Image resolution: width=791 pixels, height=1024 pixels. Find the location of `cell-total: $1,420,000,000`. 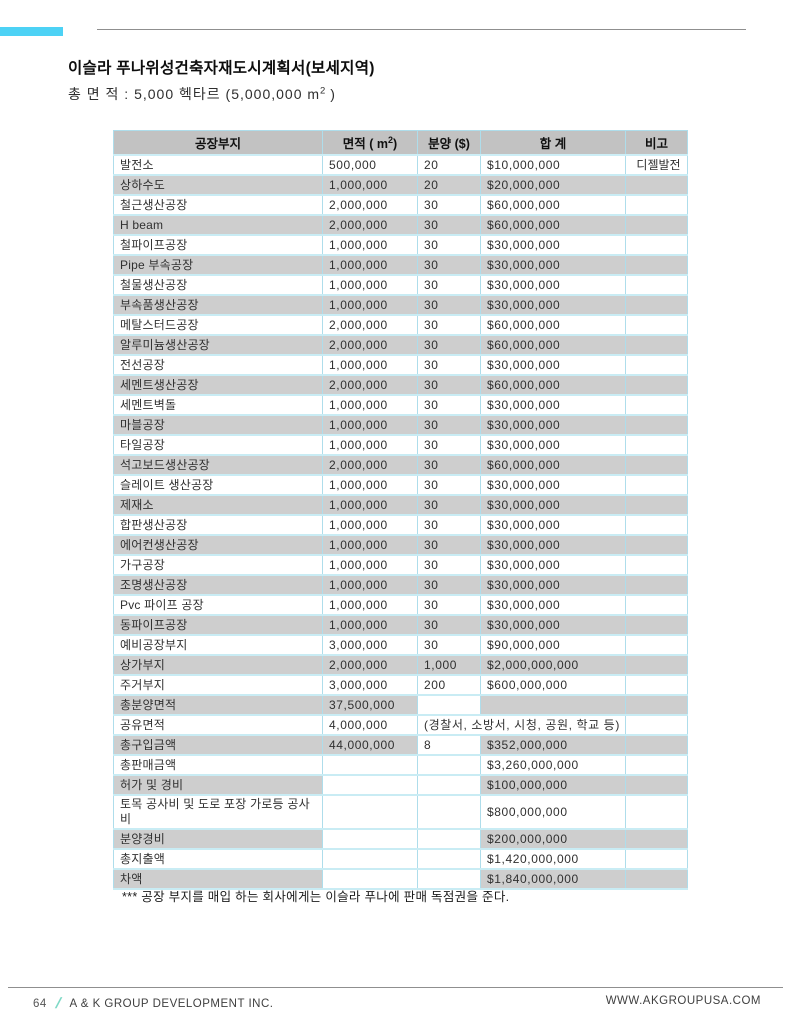

cell-total: $1,420,000,000 is located at coordinates (553, 859).